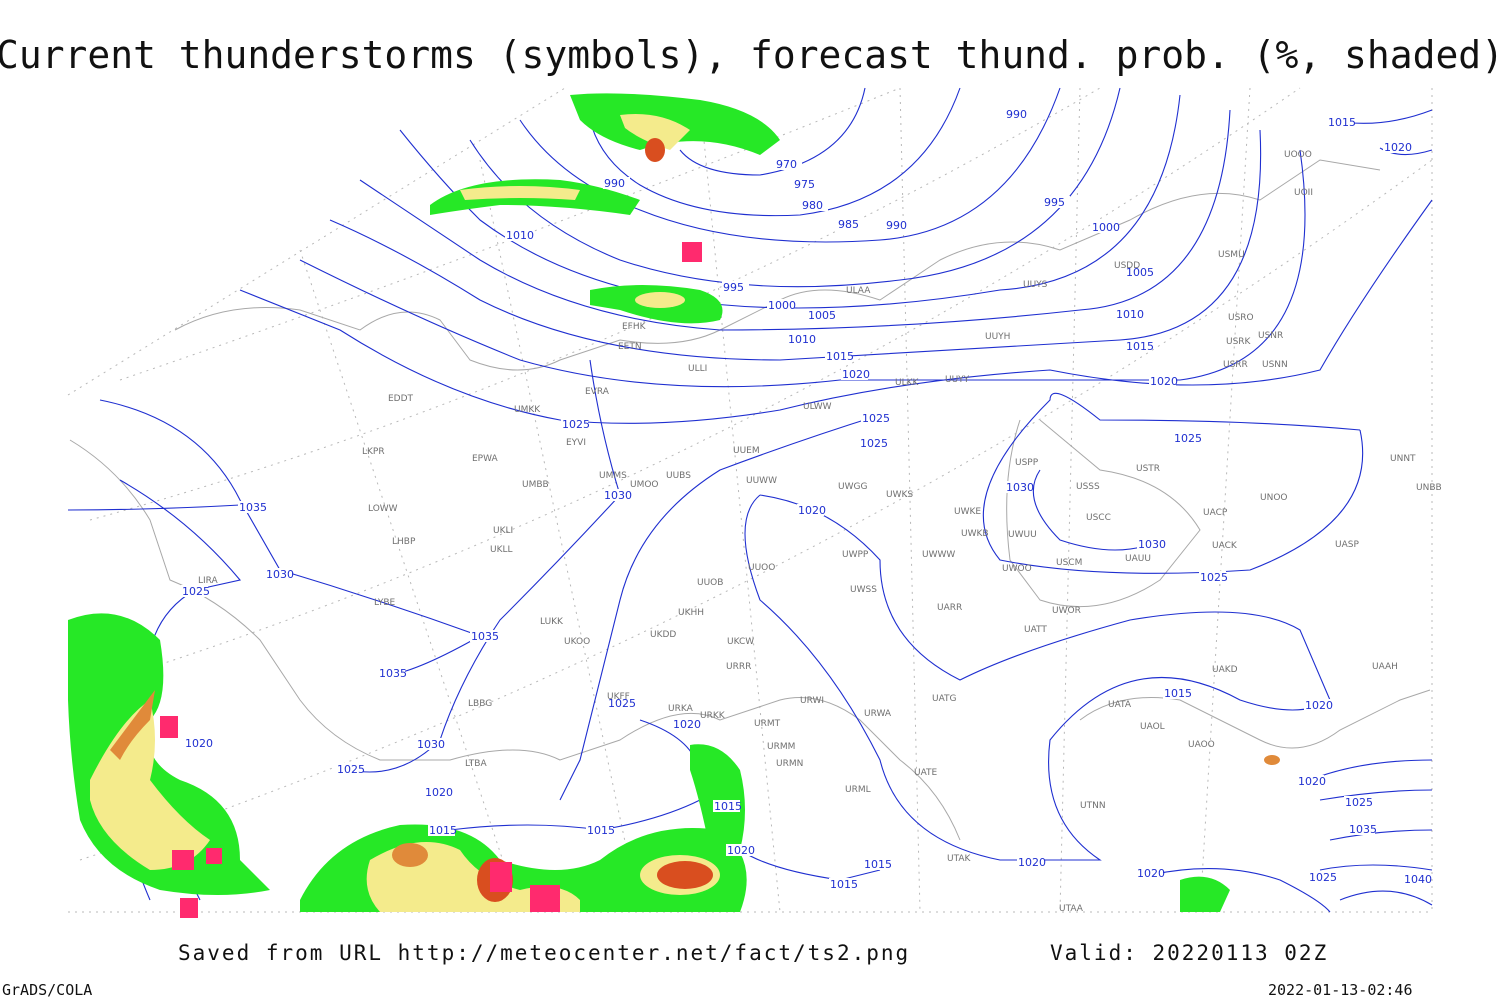 The image size is (1500, 1000). Describe the element at coordinates (740, 642) in the screenshot. I see `station-label: UKCW` at that location.